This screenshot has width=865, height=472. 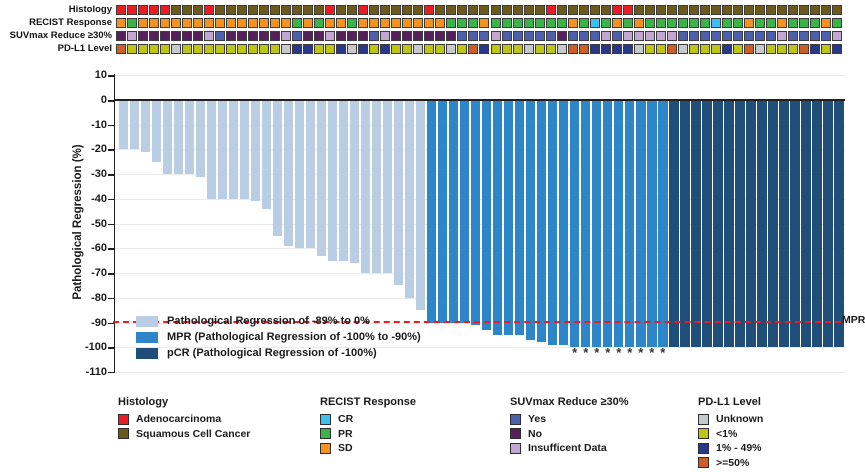 I want to click on legend-item: <1%, so click(x=730, y=434).